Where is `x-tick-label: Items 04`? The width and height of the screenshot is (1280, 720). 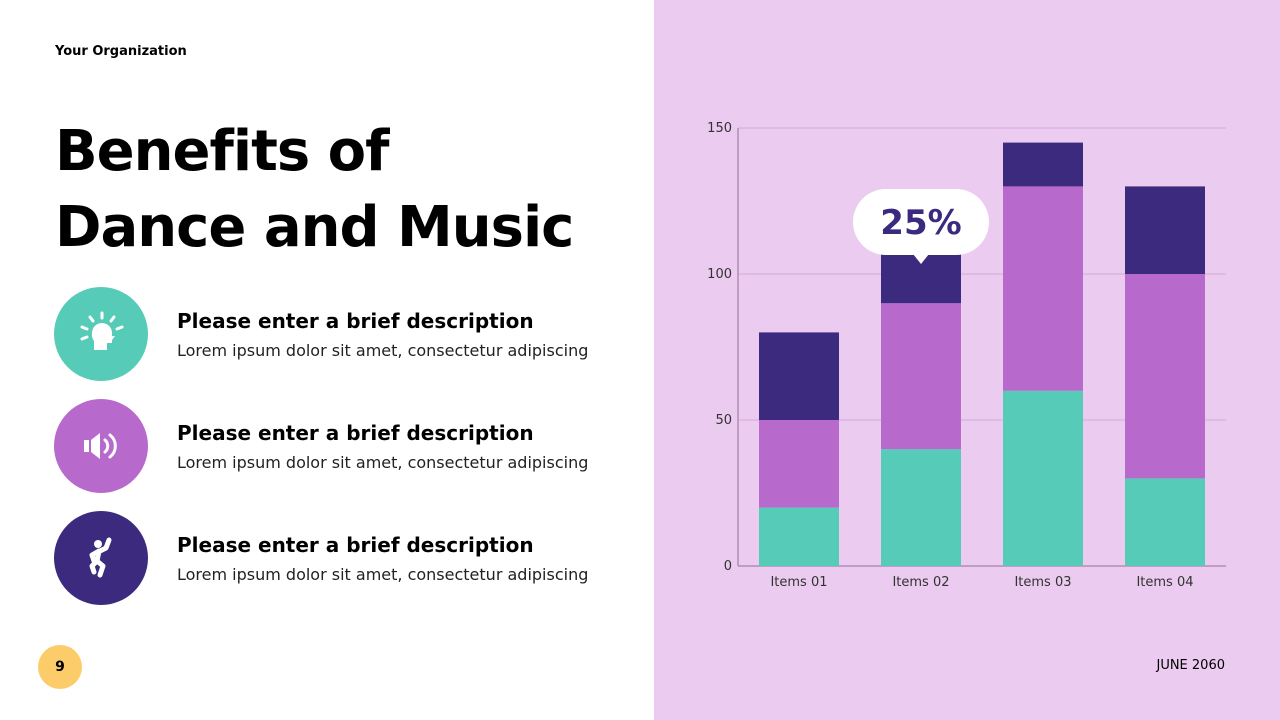 x-tick-label: Items 04 is located at coordinates (1164, 582).